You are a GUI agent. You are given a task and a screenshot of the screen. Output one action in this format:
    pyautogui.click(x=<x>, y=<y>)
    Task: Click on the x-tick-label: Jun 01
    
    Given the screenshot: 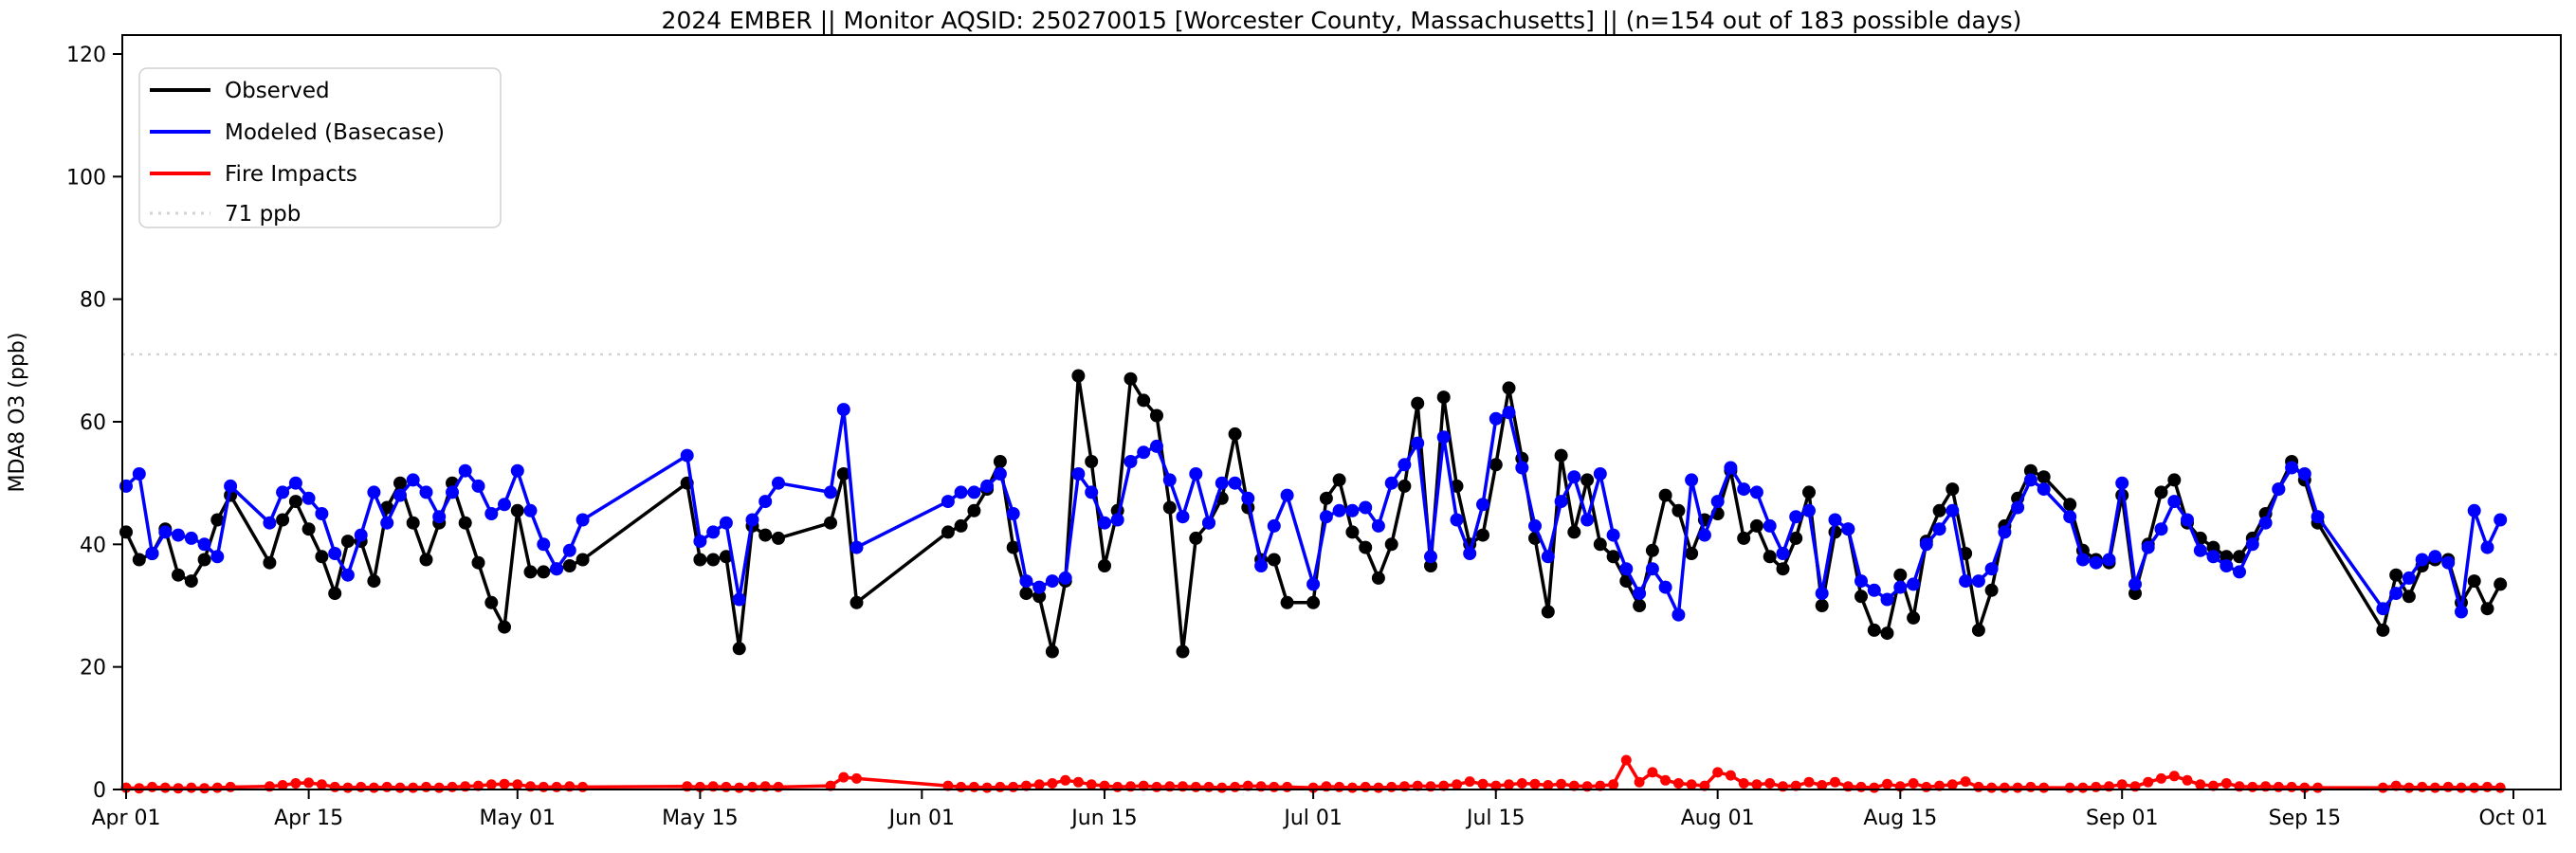 What is the action you would take?
    pyautogui.click(x=921, y=818)
    